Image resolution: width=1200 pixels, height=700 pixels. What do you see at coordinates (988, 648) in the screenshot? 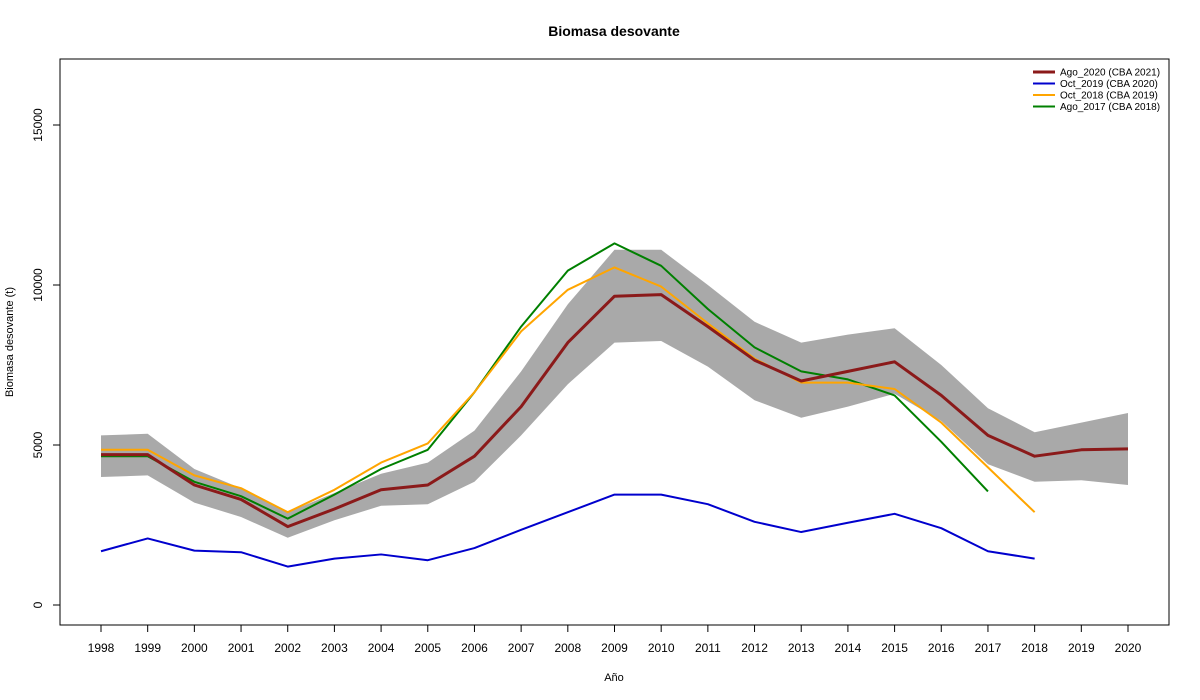
I see `x-tick-label: 2017` at bounding box center [988, 648].